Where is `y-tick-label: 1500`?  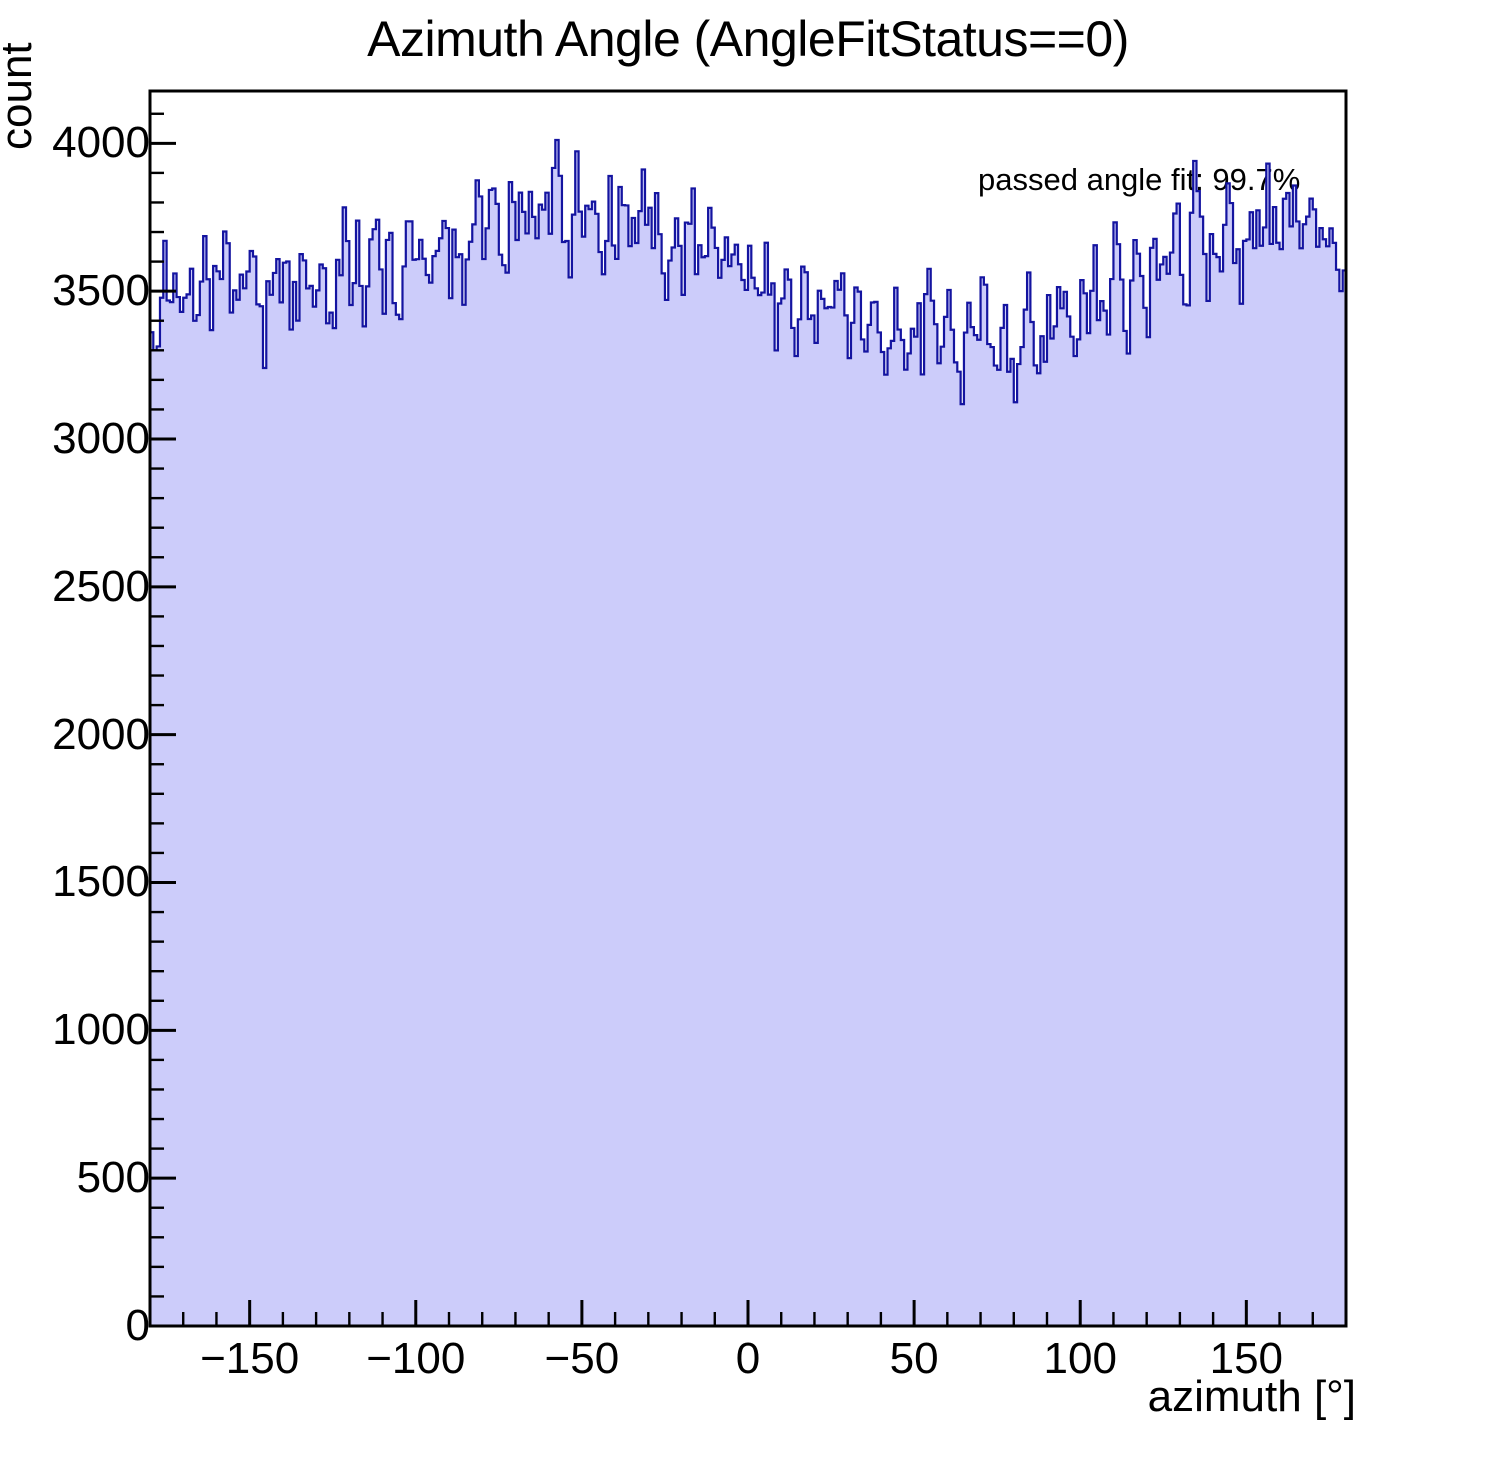 y-tick-label: 1500 is located at coordinates (101, 882).